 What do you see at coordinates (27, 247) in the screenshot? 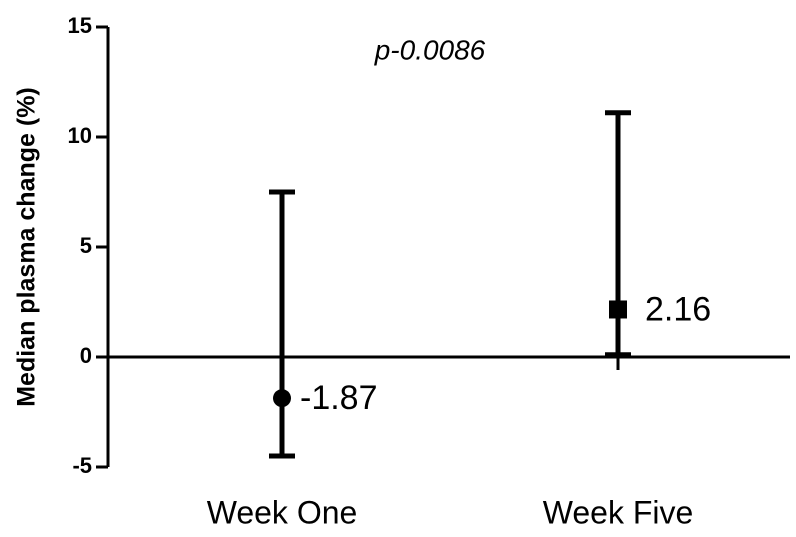
I see `y-axis-label: Median plasma change (%)` at bounding box center [27, 247].